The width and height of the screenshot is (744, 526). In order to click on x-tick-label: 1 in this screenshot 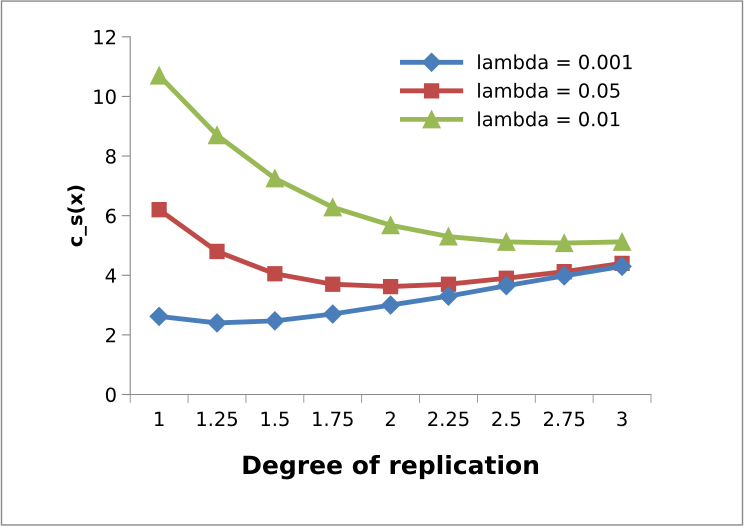, I will do `click(159, 419)`.